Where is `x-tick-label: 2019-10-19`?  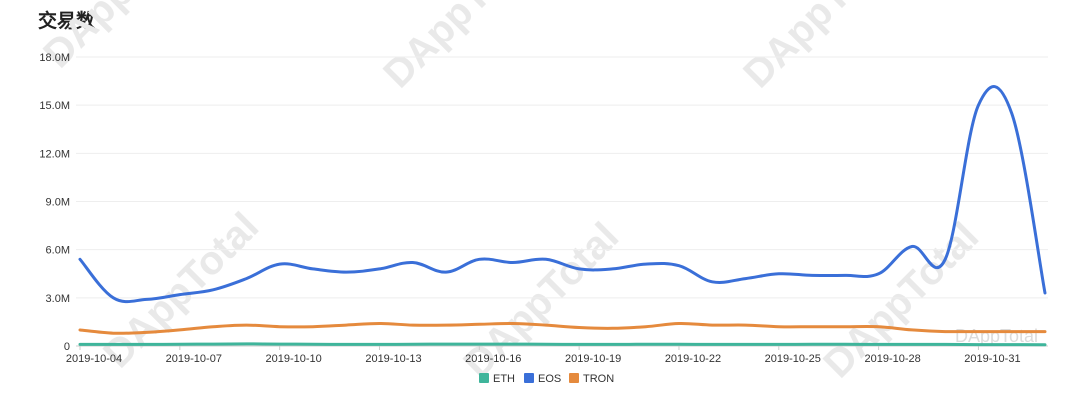
x-tick-label: 2019-10-19 is located at coordinates (593, 359).